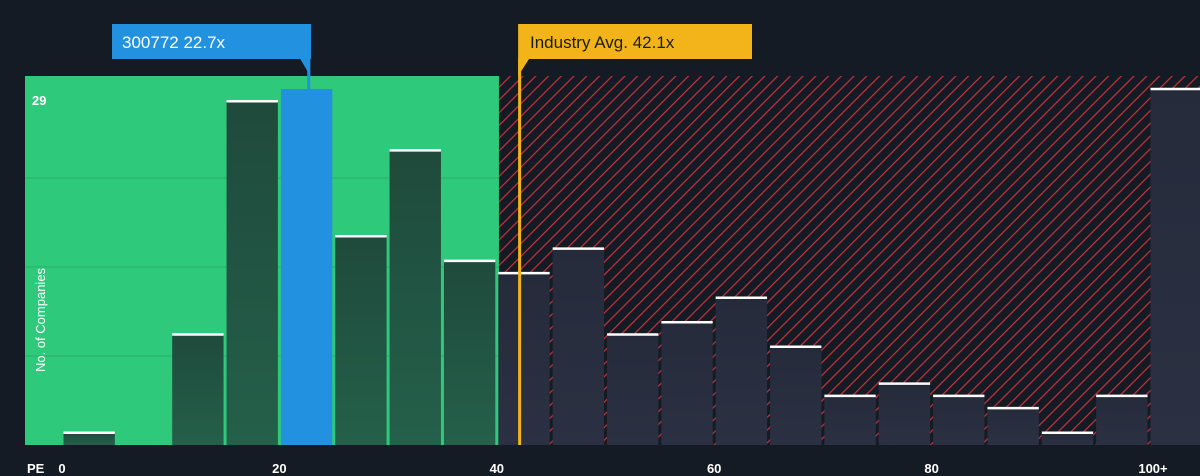  What do you see at coordinates (40, 319) in the screenshot?
I see `y-axis-label: No. of Companies` at bounding box center [40, 319].